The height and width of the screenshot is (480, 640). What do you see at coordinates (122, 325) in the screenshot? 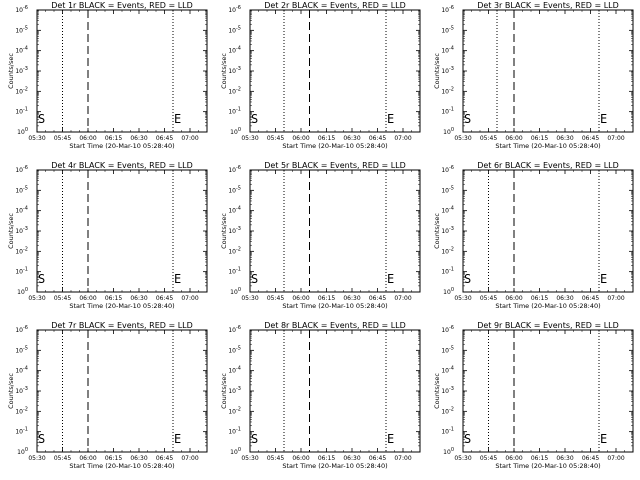
I see `panel-title: Det 7r BLACK = Events, RED = LLD` at bounding box center [122, 325].